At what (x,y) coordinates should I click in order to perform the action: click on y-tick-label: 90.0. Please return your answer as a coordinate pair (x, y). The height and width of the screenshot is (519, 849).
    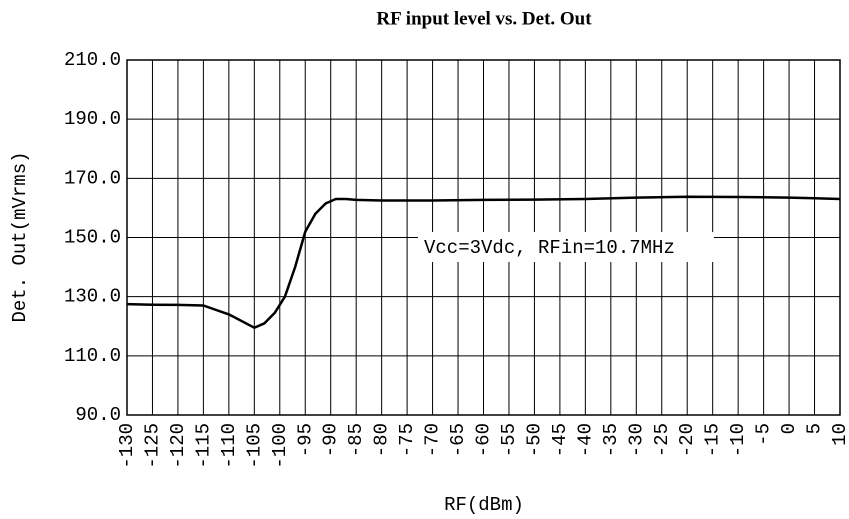
    Looking at the image, I should click on (98, 415).